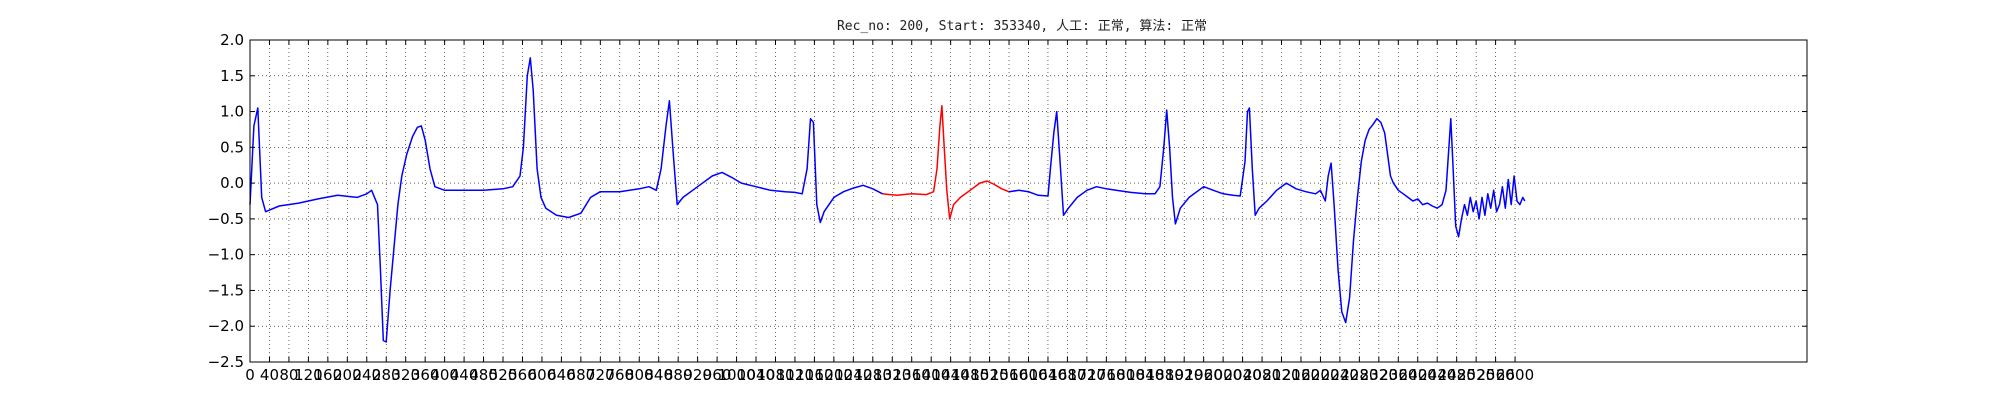  Describe the element at coordinates (1223, 375) in the screenshot. I see `x-tick-label: 2000` at that location.